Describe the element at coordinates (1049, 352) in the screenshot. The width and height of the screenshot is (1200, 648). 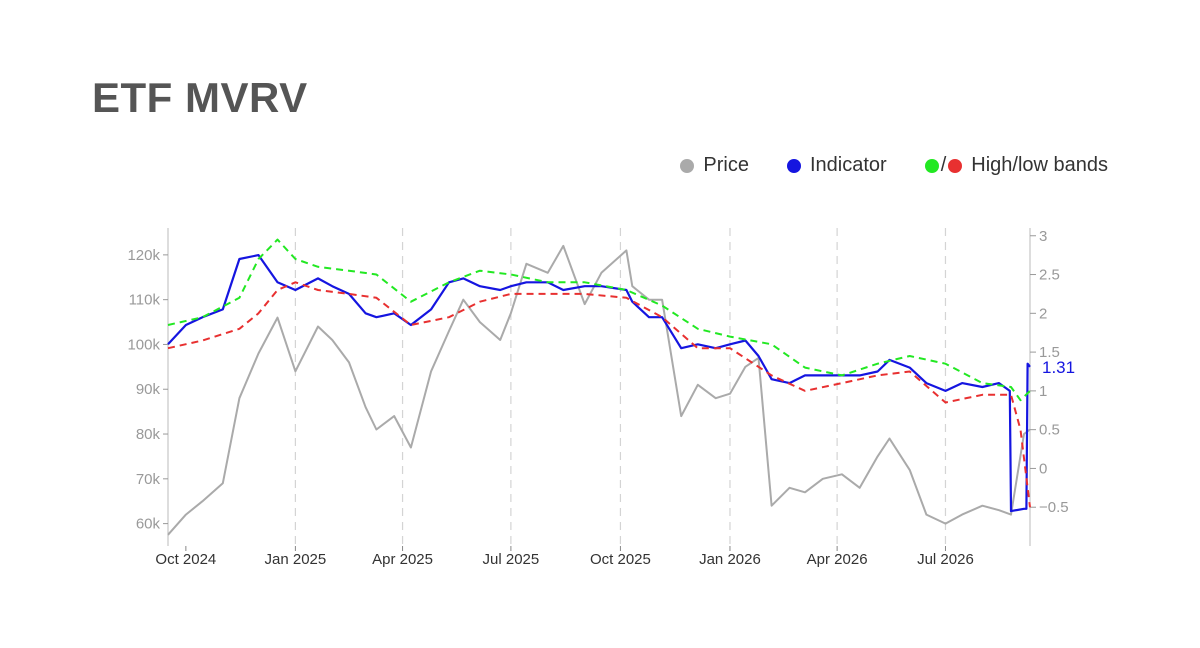
I see `y-right-tick-label: 1.5` at that location.